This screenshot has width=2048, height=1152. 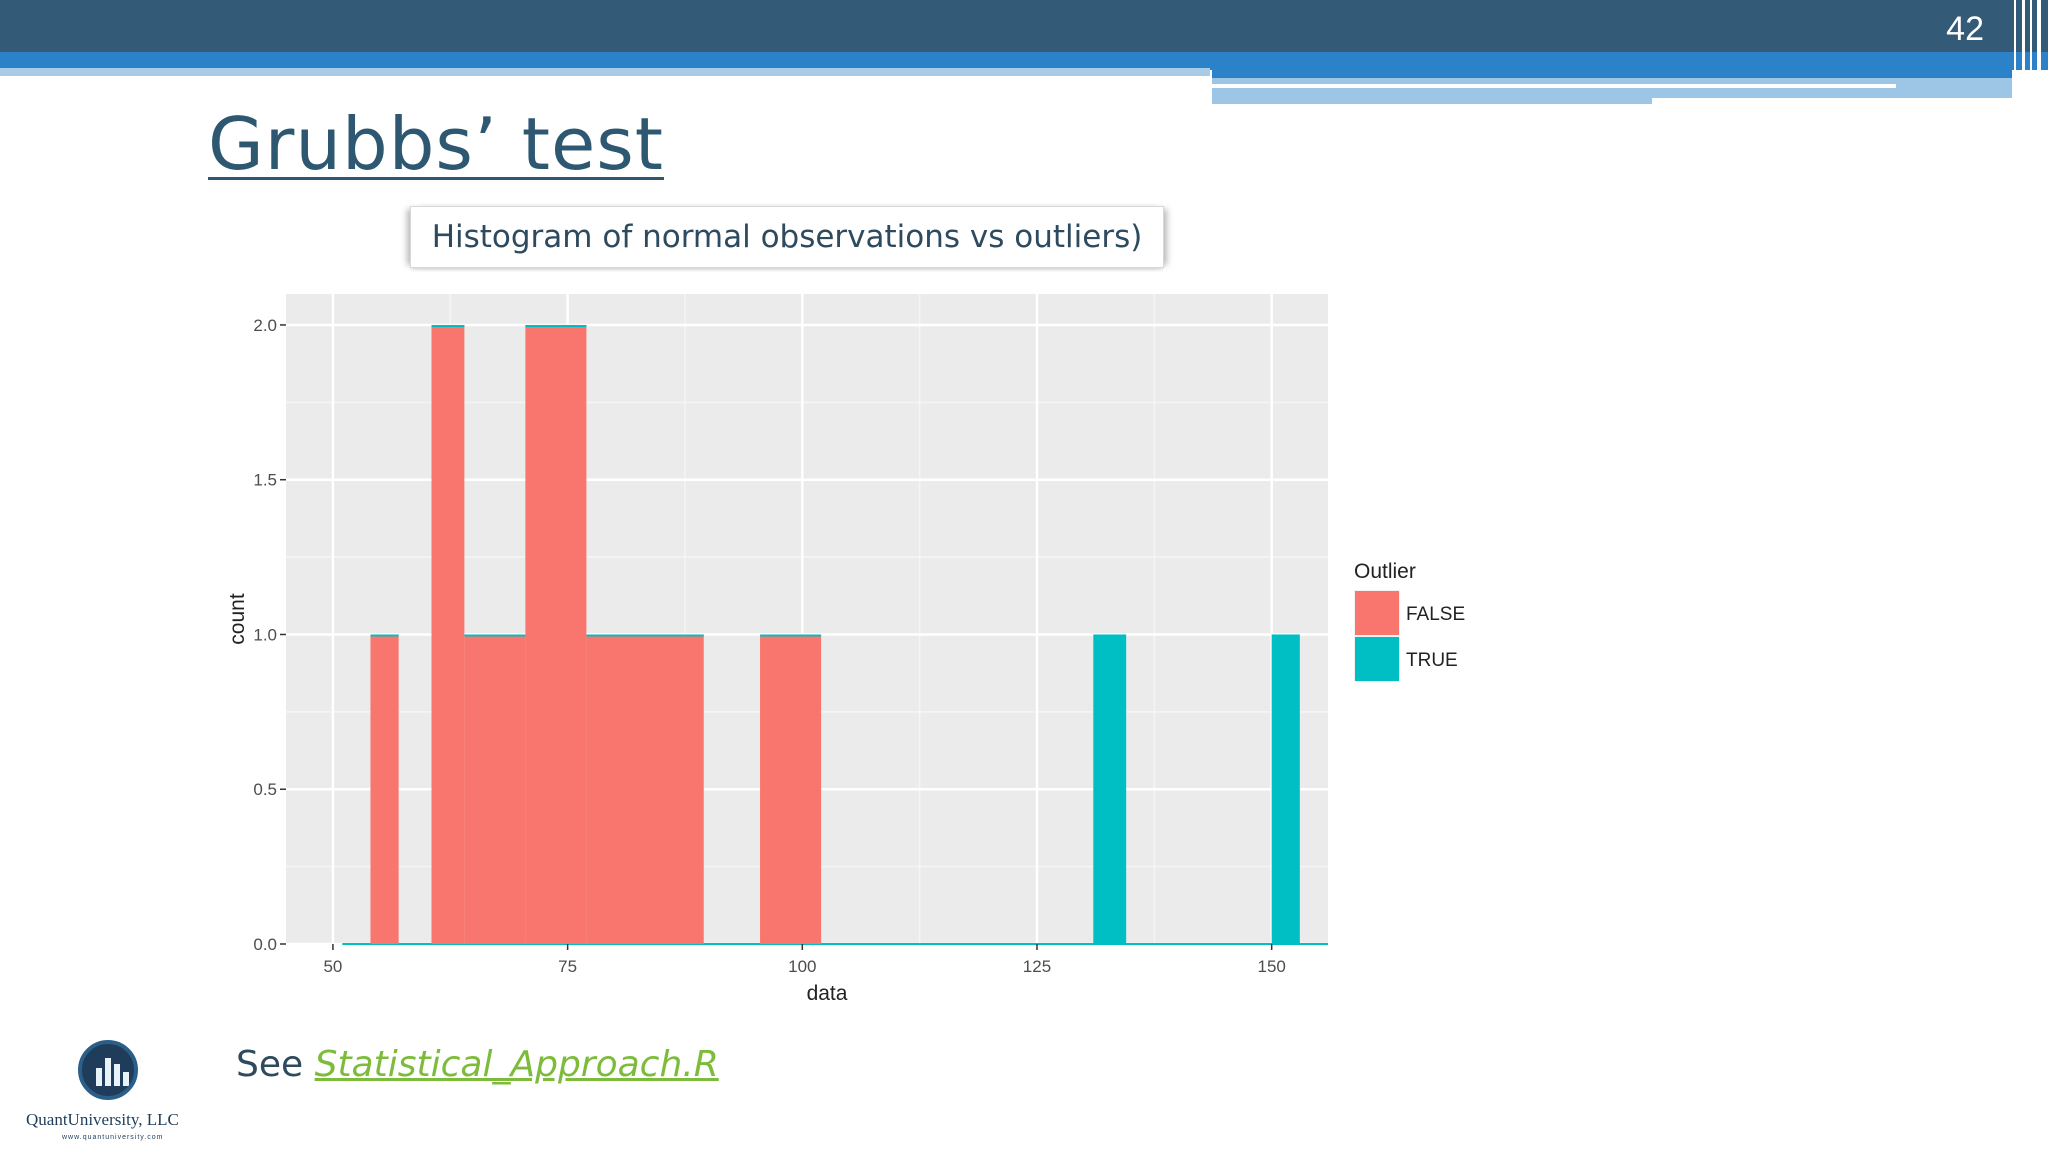 What do you see at coordinates (275, 1064) in the screenshot?
I see `footer-prefix: See` at bounding box center [275, 1064].